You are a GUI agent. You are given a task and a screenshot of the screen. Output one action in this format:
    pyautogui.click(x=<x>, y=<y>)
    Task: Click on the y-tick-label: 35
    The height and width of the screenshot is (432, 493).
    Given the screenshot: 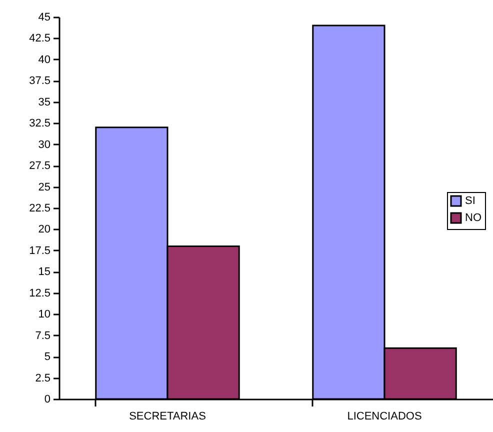 What is the action you would take?
    pyautogui.click(x=44, y=102)
    